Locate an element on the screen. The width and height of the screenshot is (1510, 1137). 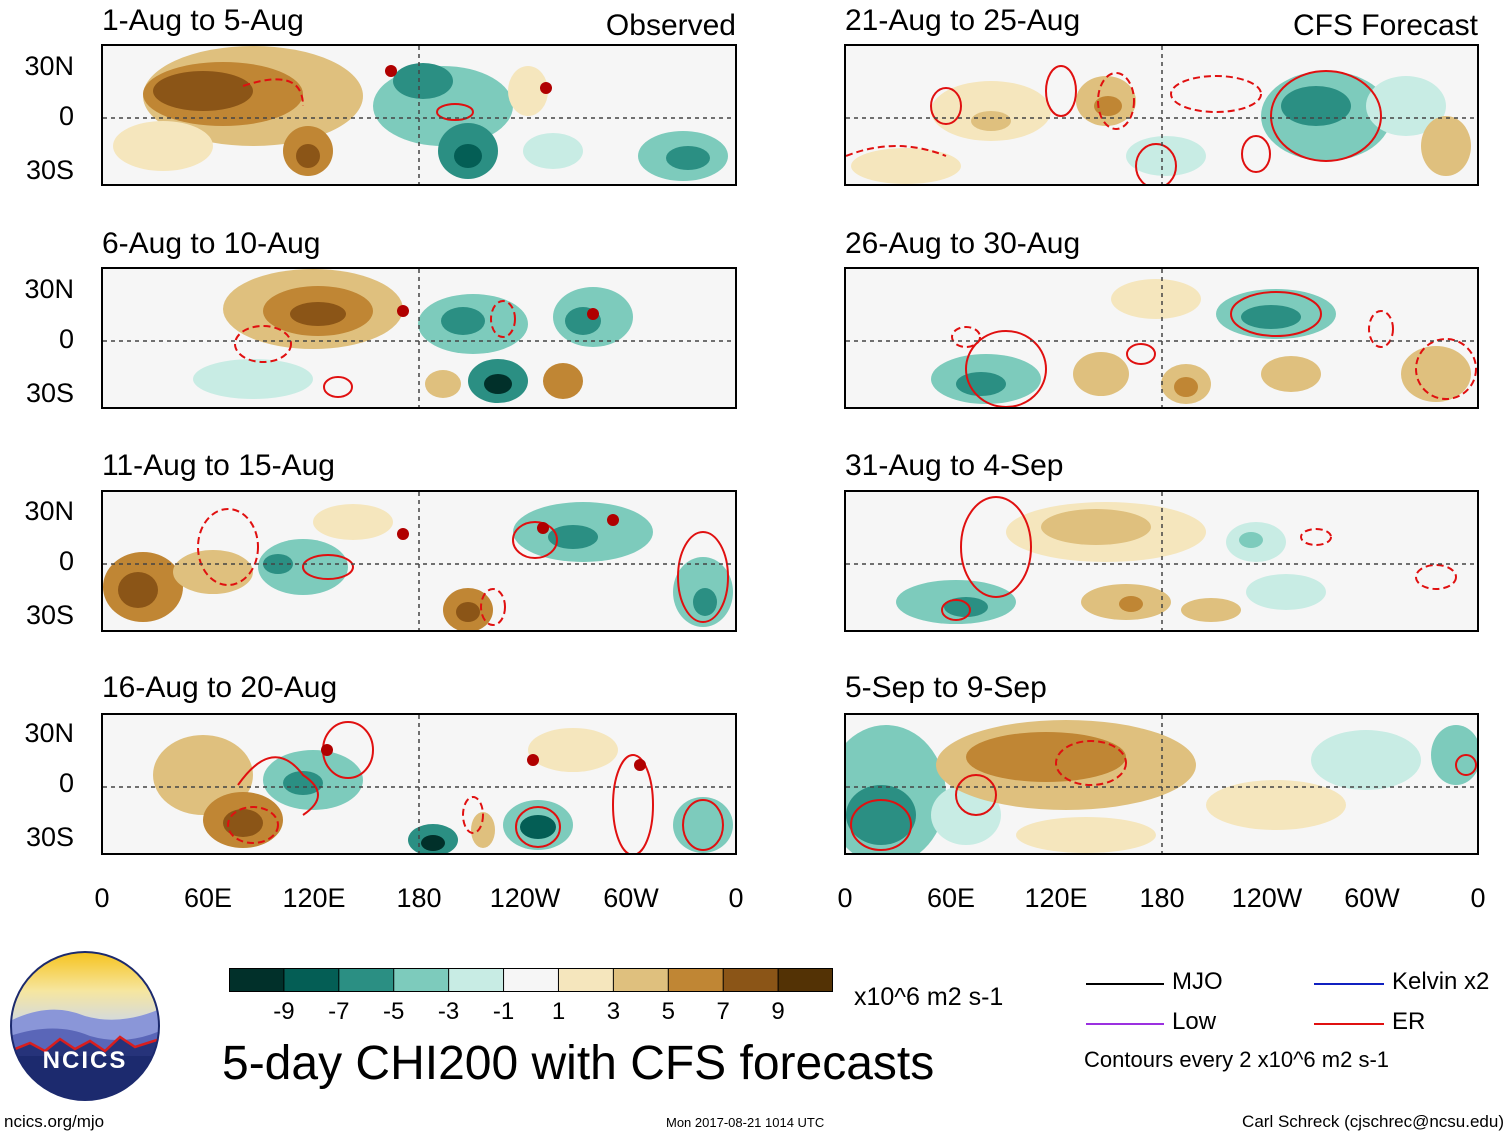
colorbar-svg is located at coordinates (531, 980).